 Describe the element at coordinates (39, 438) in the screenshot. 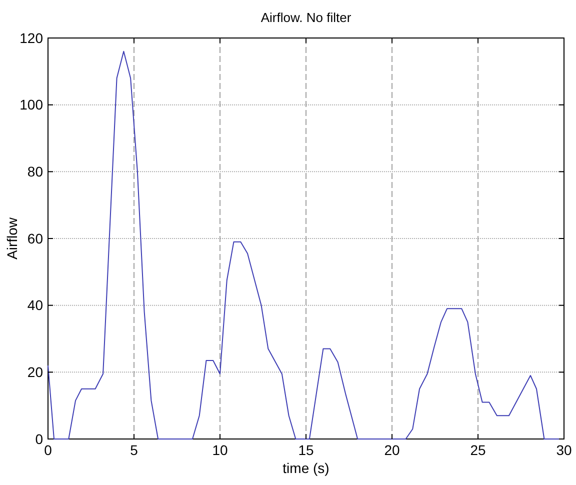

I see `y-tick-label: 0` at that location.